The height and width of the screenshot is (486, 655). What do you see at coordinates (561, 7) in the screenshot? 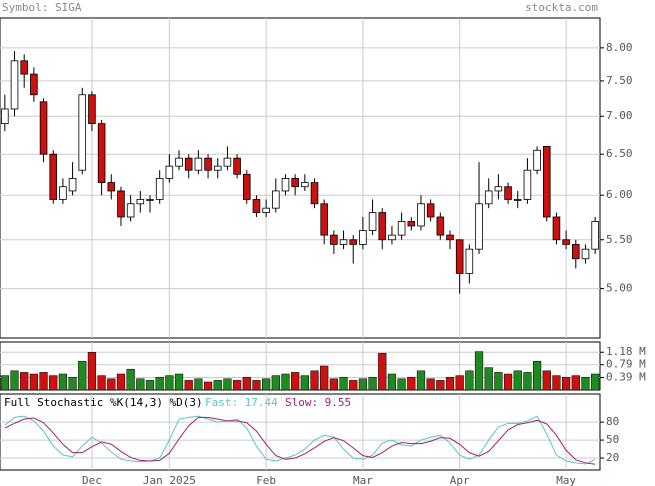
I see `source: stockta.com` at bounding box center [561, 7].